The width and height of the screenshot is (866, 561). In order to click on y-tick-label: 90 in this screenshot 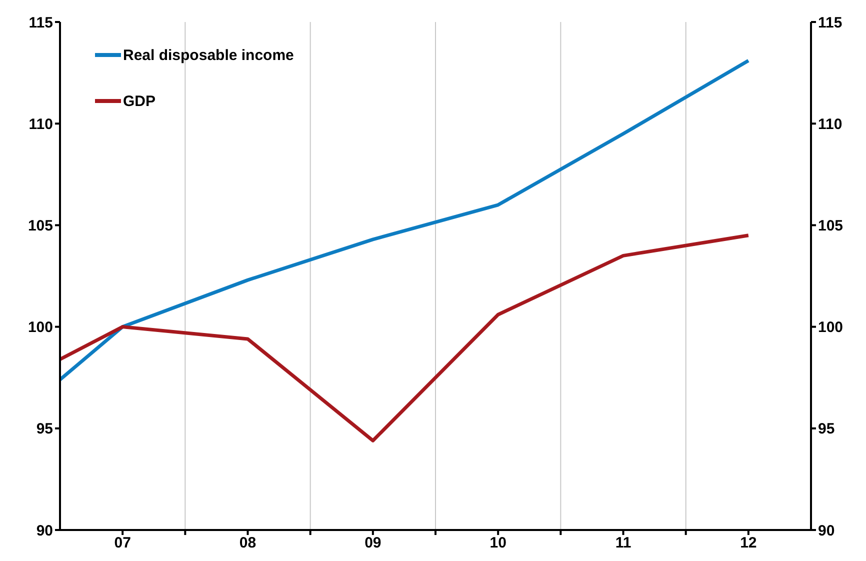, I will do `click(44, 531)`.